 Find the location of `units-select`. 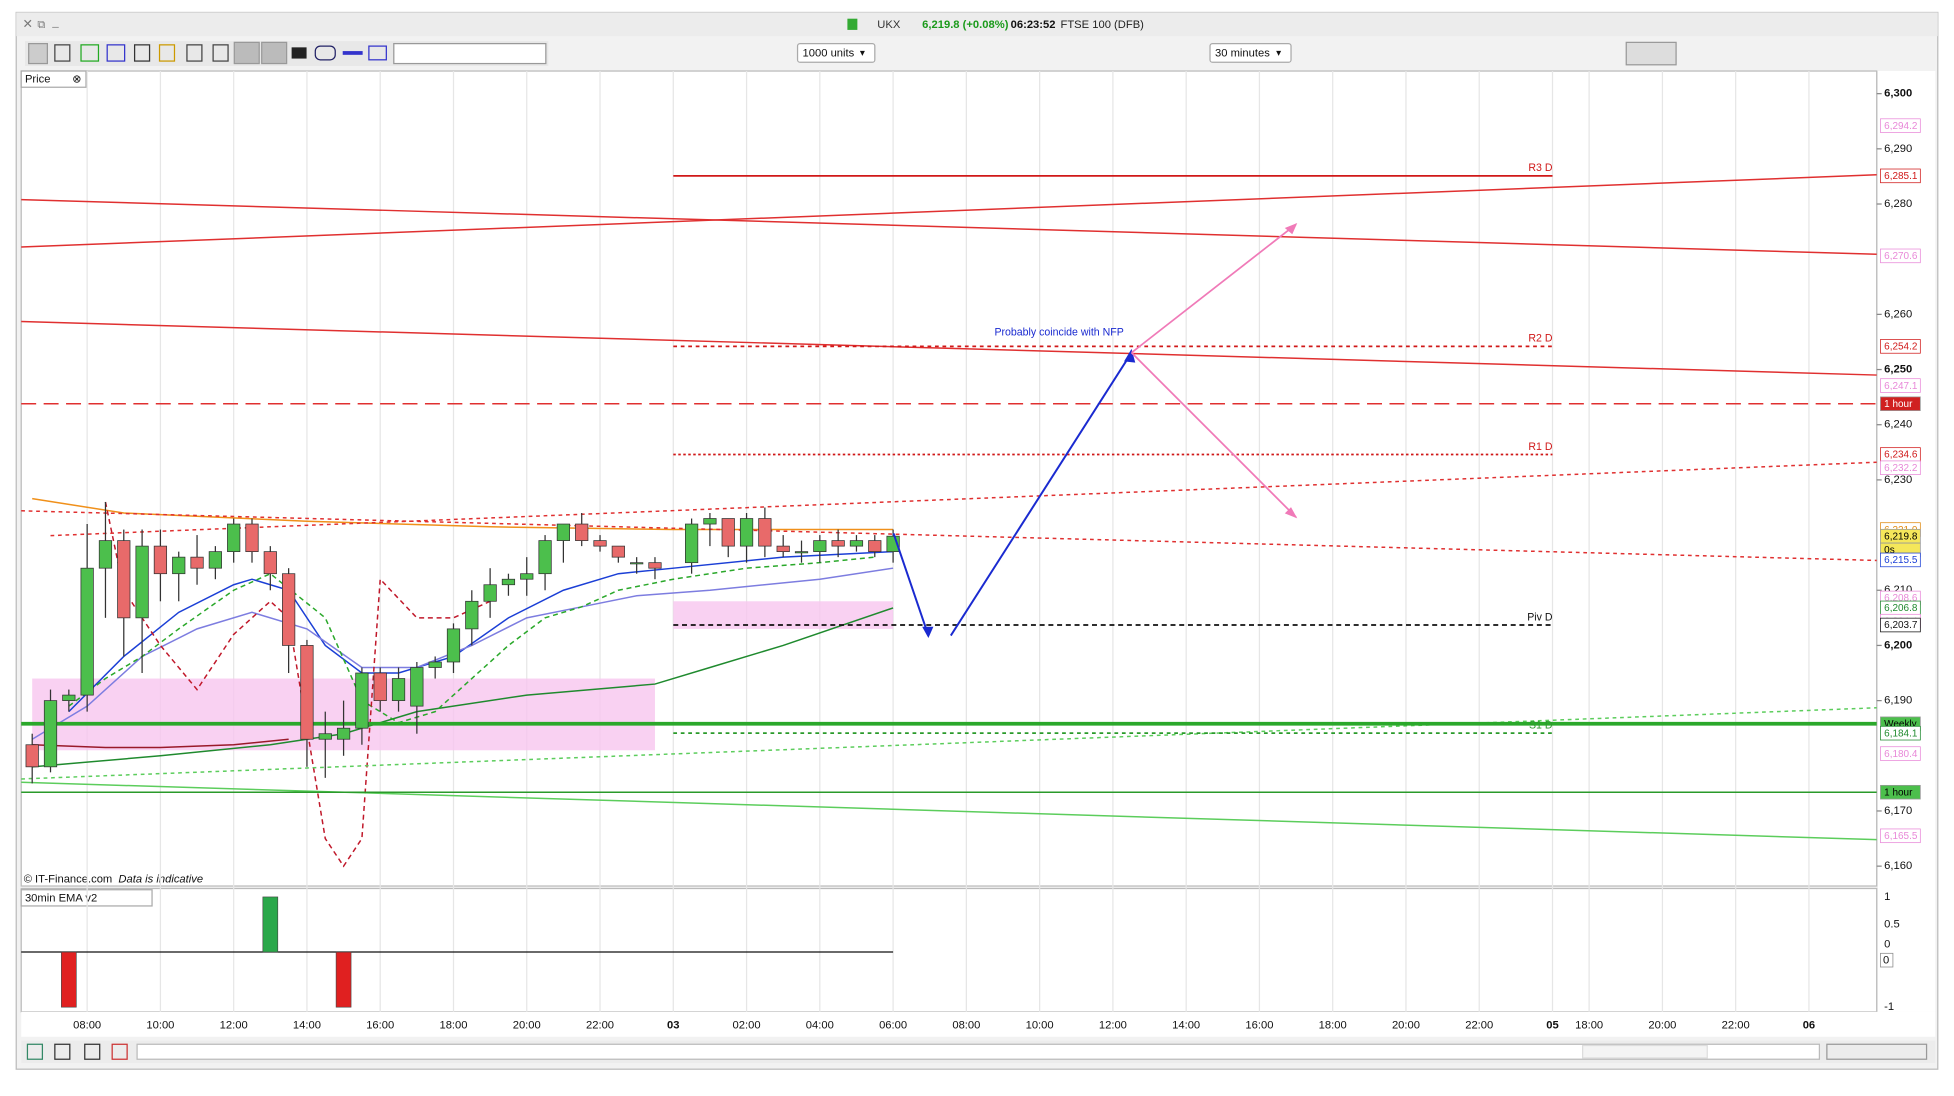

units-select is located at coordinates (836, 52).